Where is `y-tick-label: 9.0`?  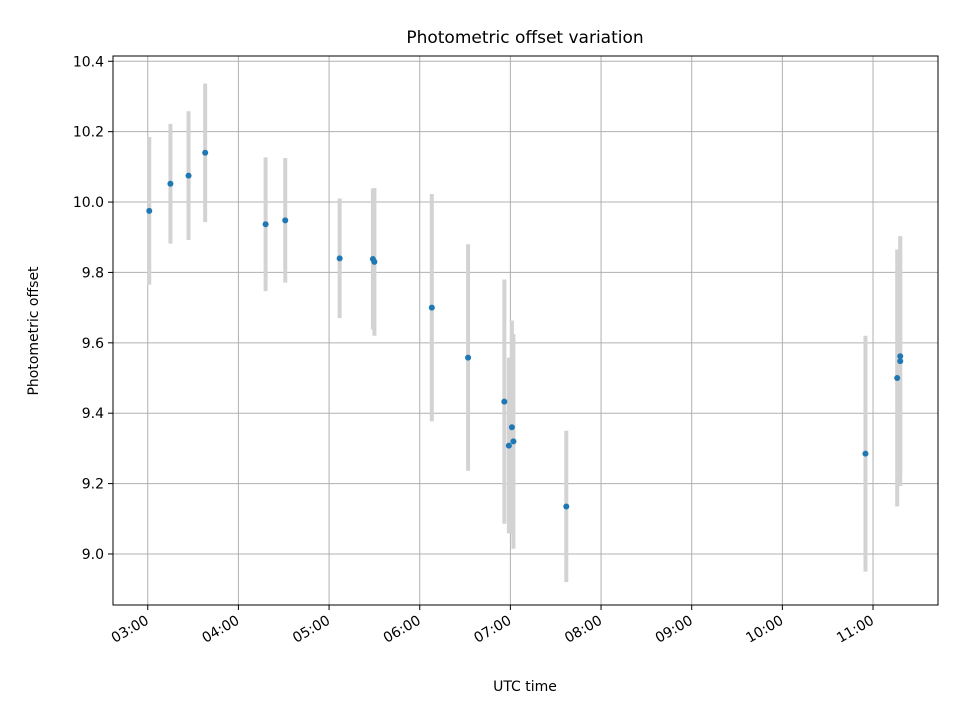
y-tick-label: 9.0 is located at coordinates (93, 555).